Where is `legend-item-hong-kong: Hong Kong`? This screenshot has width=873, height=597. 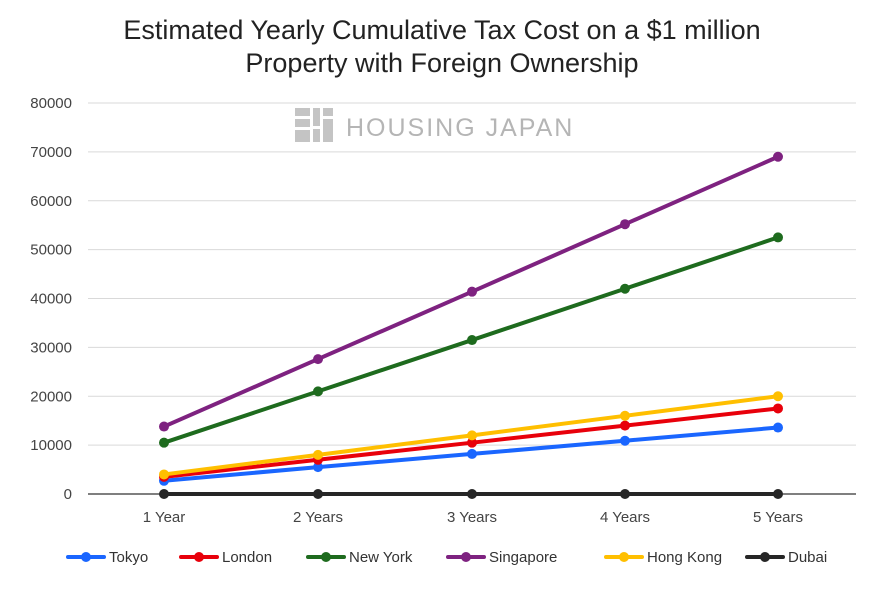
legend-item-hong-kong: Hong Kong is located at coordinates (663, 557).